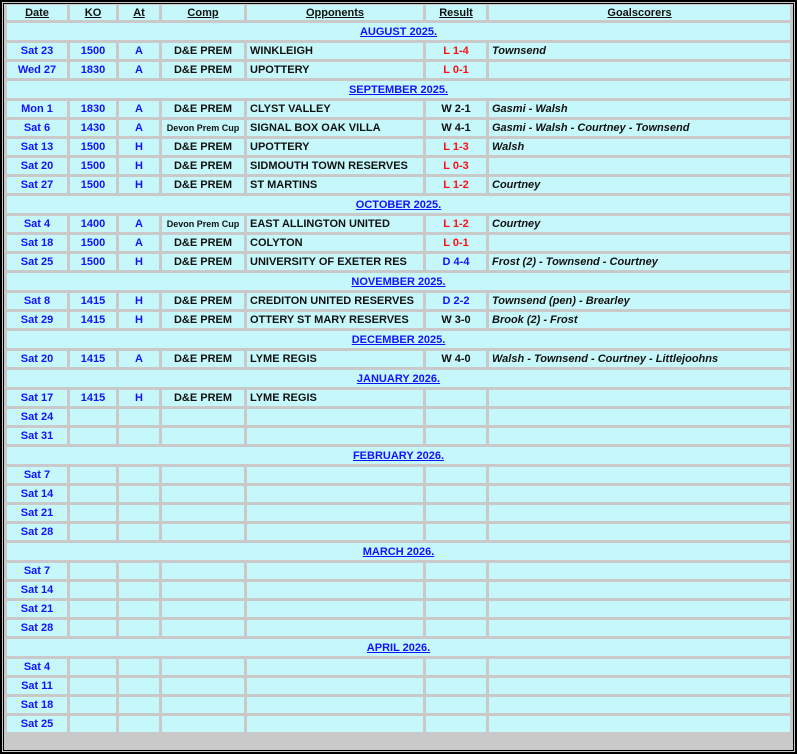  I want to click on month-label: MARCH 2026., so click(398, 551).